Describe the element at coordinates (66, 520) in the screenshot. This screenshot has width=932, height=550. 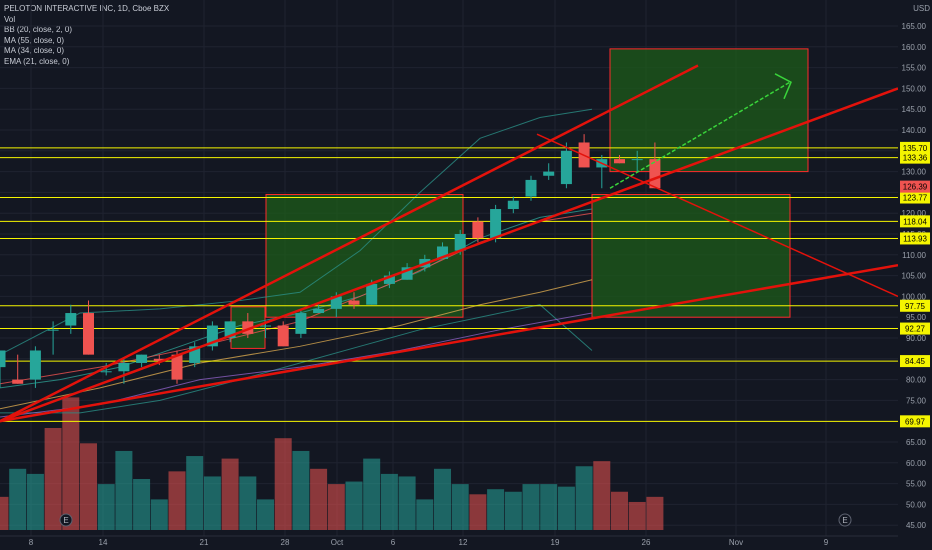
I see `earnings-marker-left` at that location.